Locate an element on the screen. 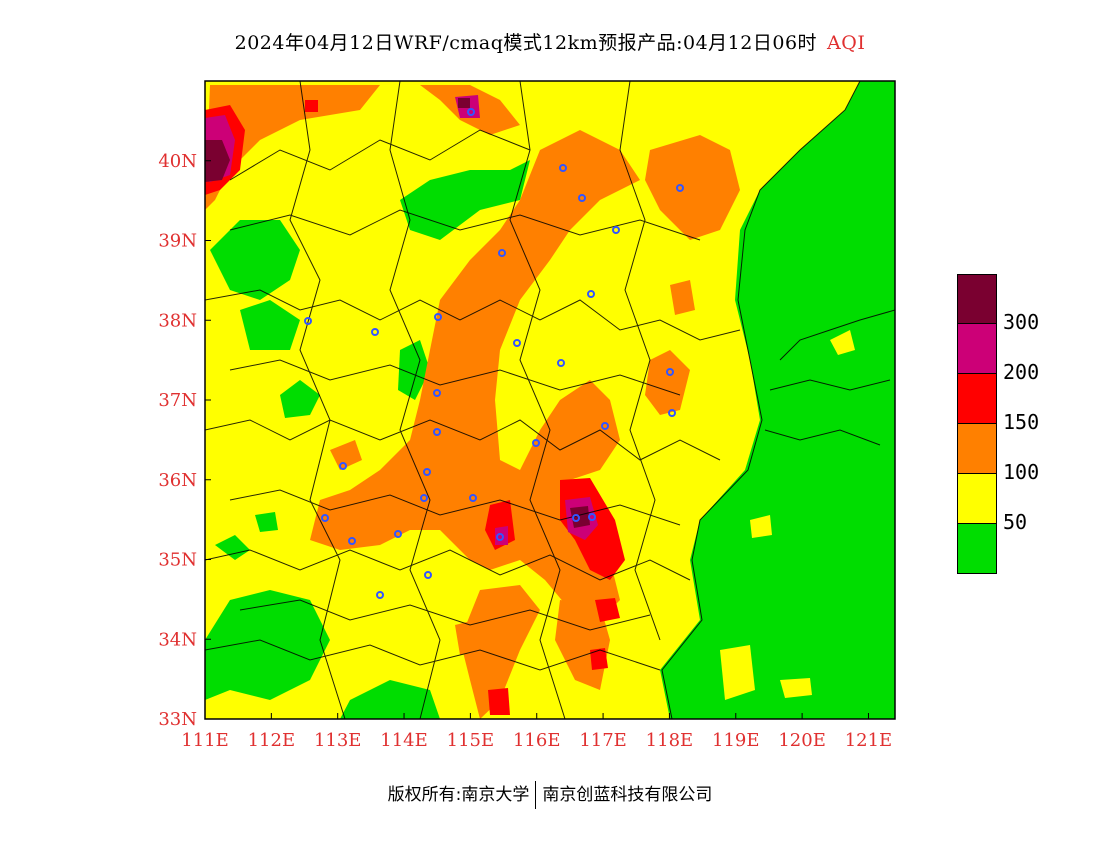 This screenshot has width=1100, height=850. x-tick-label: 114E is located at coordinates (404, 740).